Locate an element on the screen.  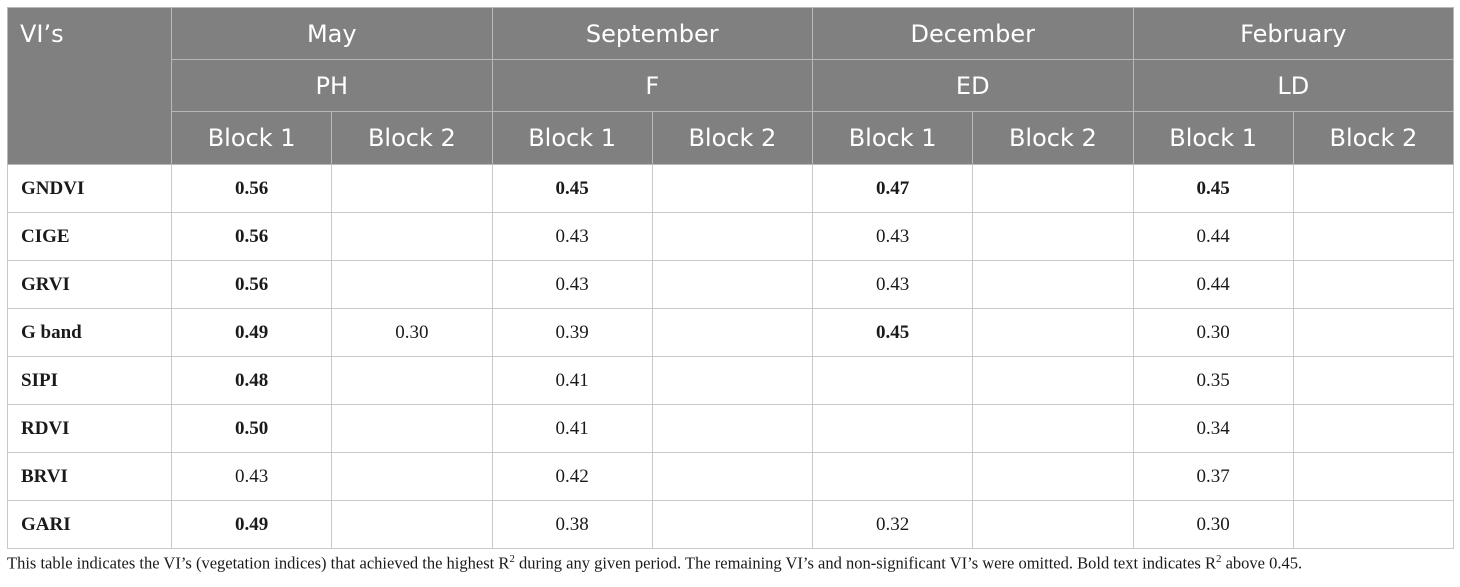
value-cell: 0.32 is located at coordinates (892, 524).